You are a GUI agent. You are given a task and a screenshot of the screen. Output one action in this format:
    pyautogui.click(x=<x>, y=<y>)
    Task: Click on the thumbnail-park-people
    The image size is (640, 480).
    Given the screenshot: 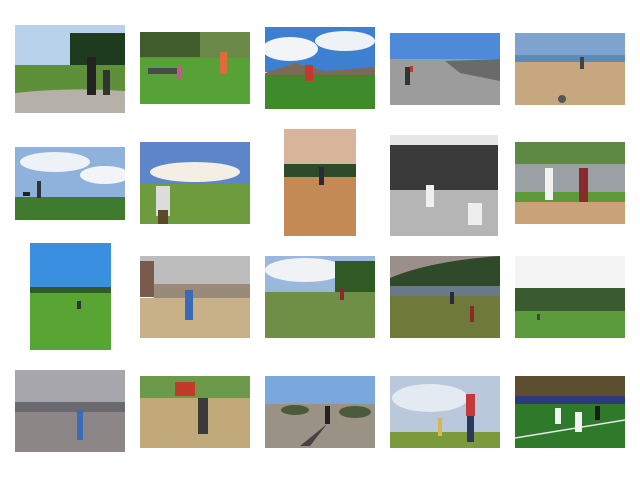 What is the action you would take?
    pyautogui.click(x=70, y=69)
    